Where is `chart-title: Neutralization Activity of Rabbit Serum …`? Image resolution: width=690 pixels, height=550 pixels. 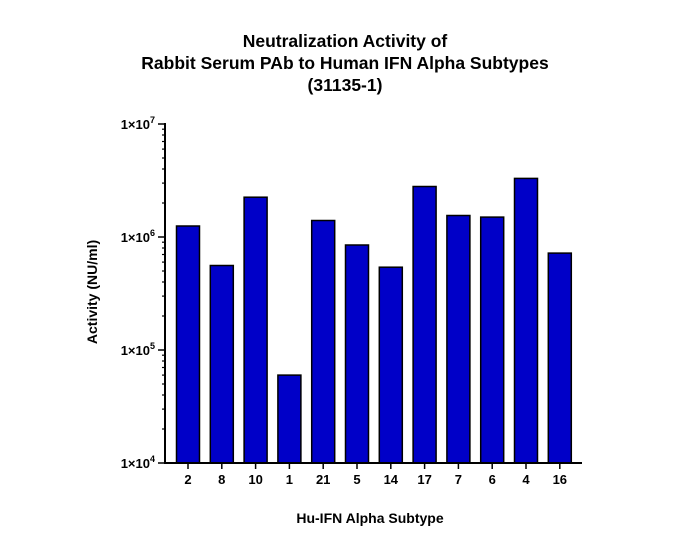
chart-title: Neutralization Activity of Rabbit Serum … is located at coordinates (345, 63).